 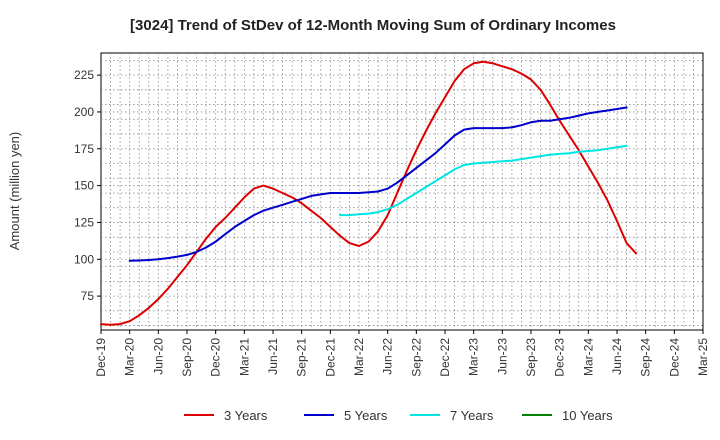 I want to click on y-tick-label: 200, so click(x=84, y=112).